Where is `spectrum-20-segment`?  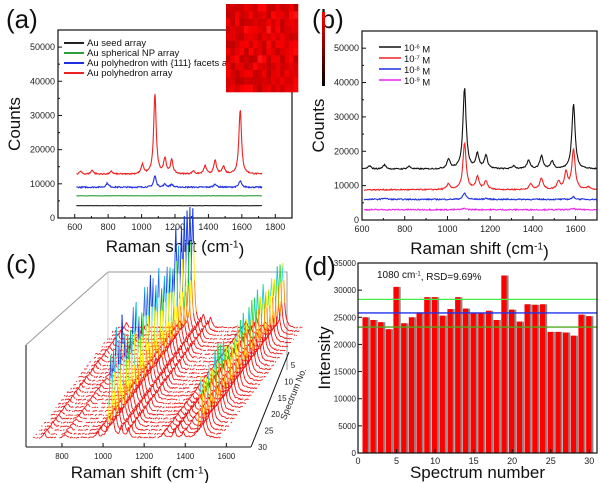 spectrum-20-segment is located at coordinates (73, 396).